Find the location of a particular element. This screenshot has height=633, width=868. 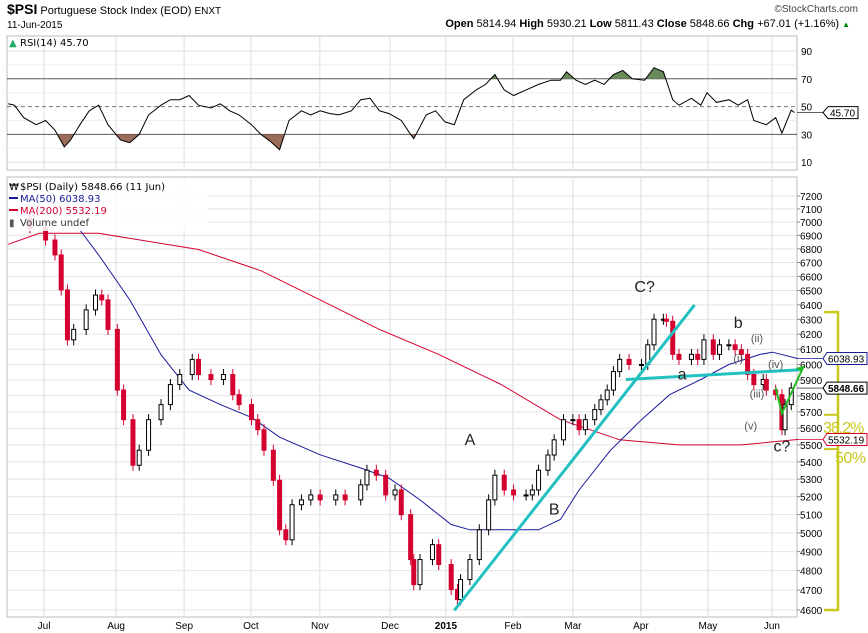

price-tick-label: 7000 is located at coordinates (811, 223).